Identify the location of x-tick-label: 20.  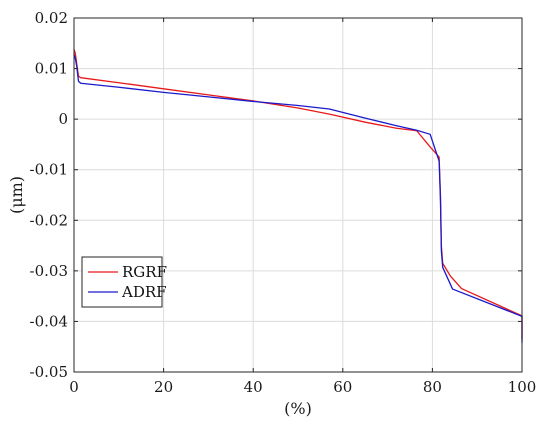
(163, 387).